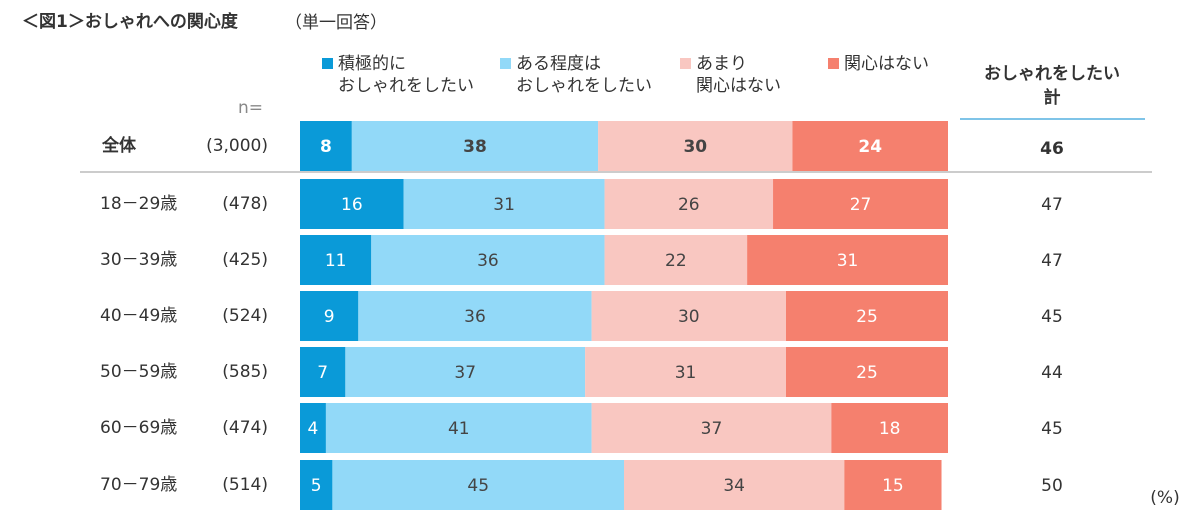 The width and height of the screenshot is (1200, 530). Describe the element at coordinates (138, 372) in the screenshot. I see `category-label: 50－59歳` at that location.